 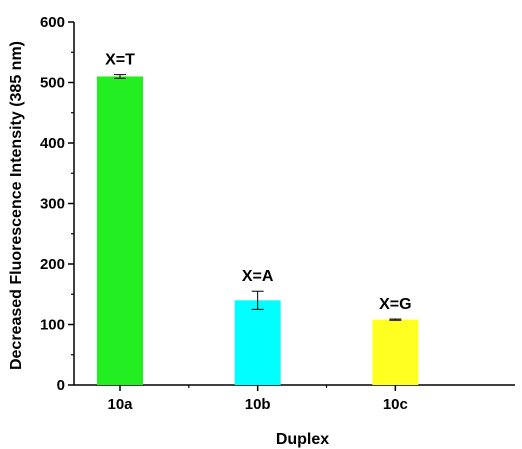 I want to click on x-tick-label: 10a, so click(x=120, y=404).